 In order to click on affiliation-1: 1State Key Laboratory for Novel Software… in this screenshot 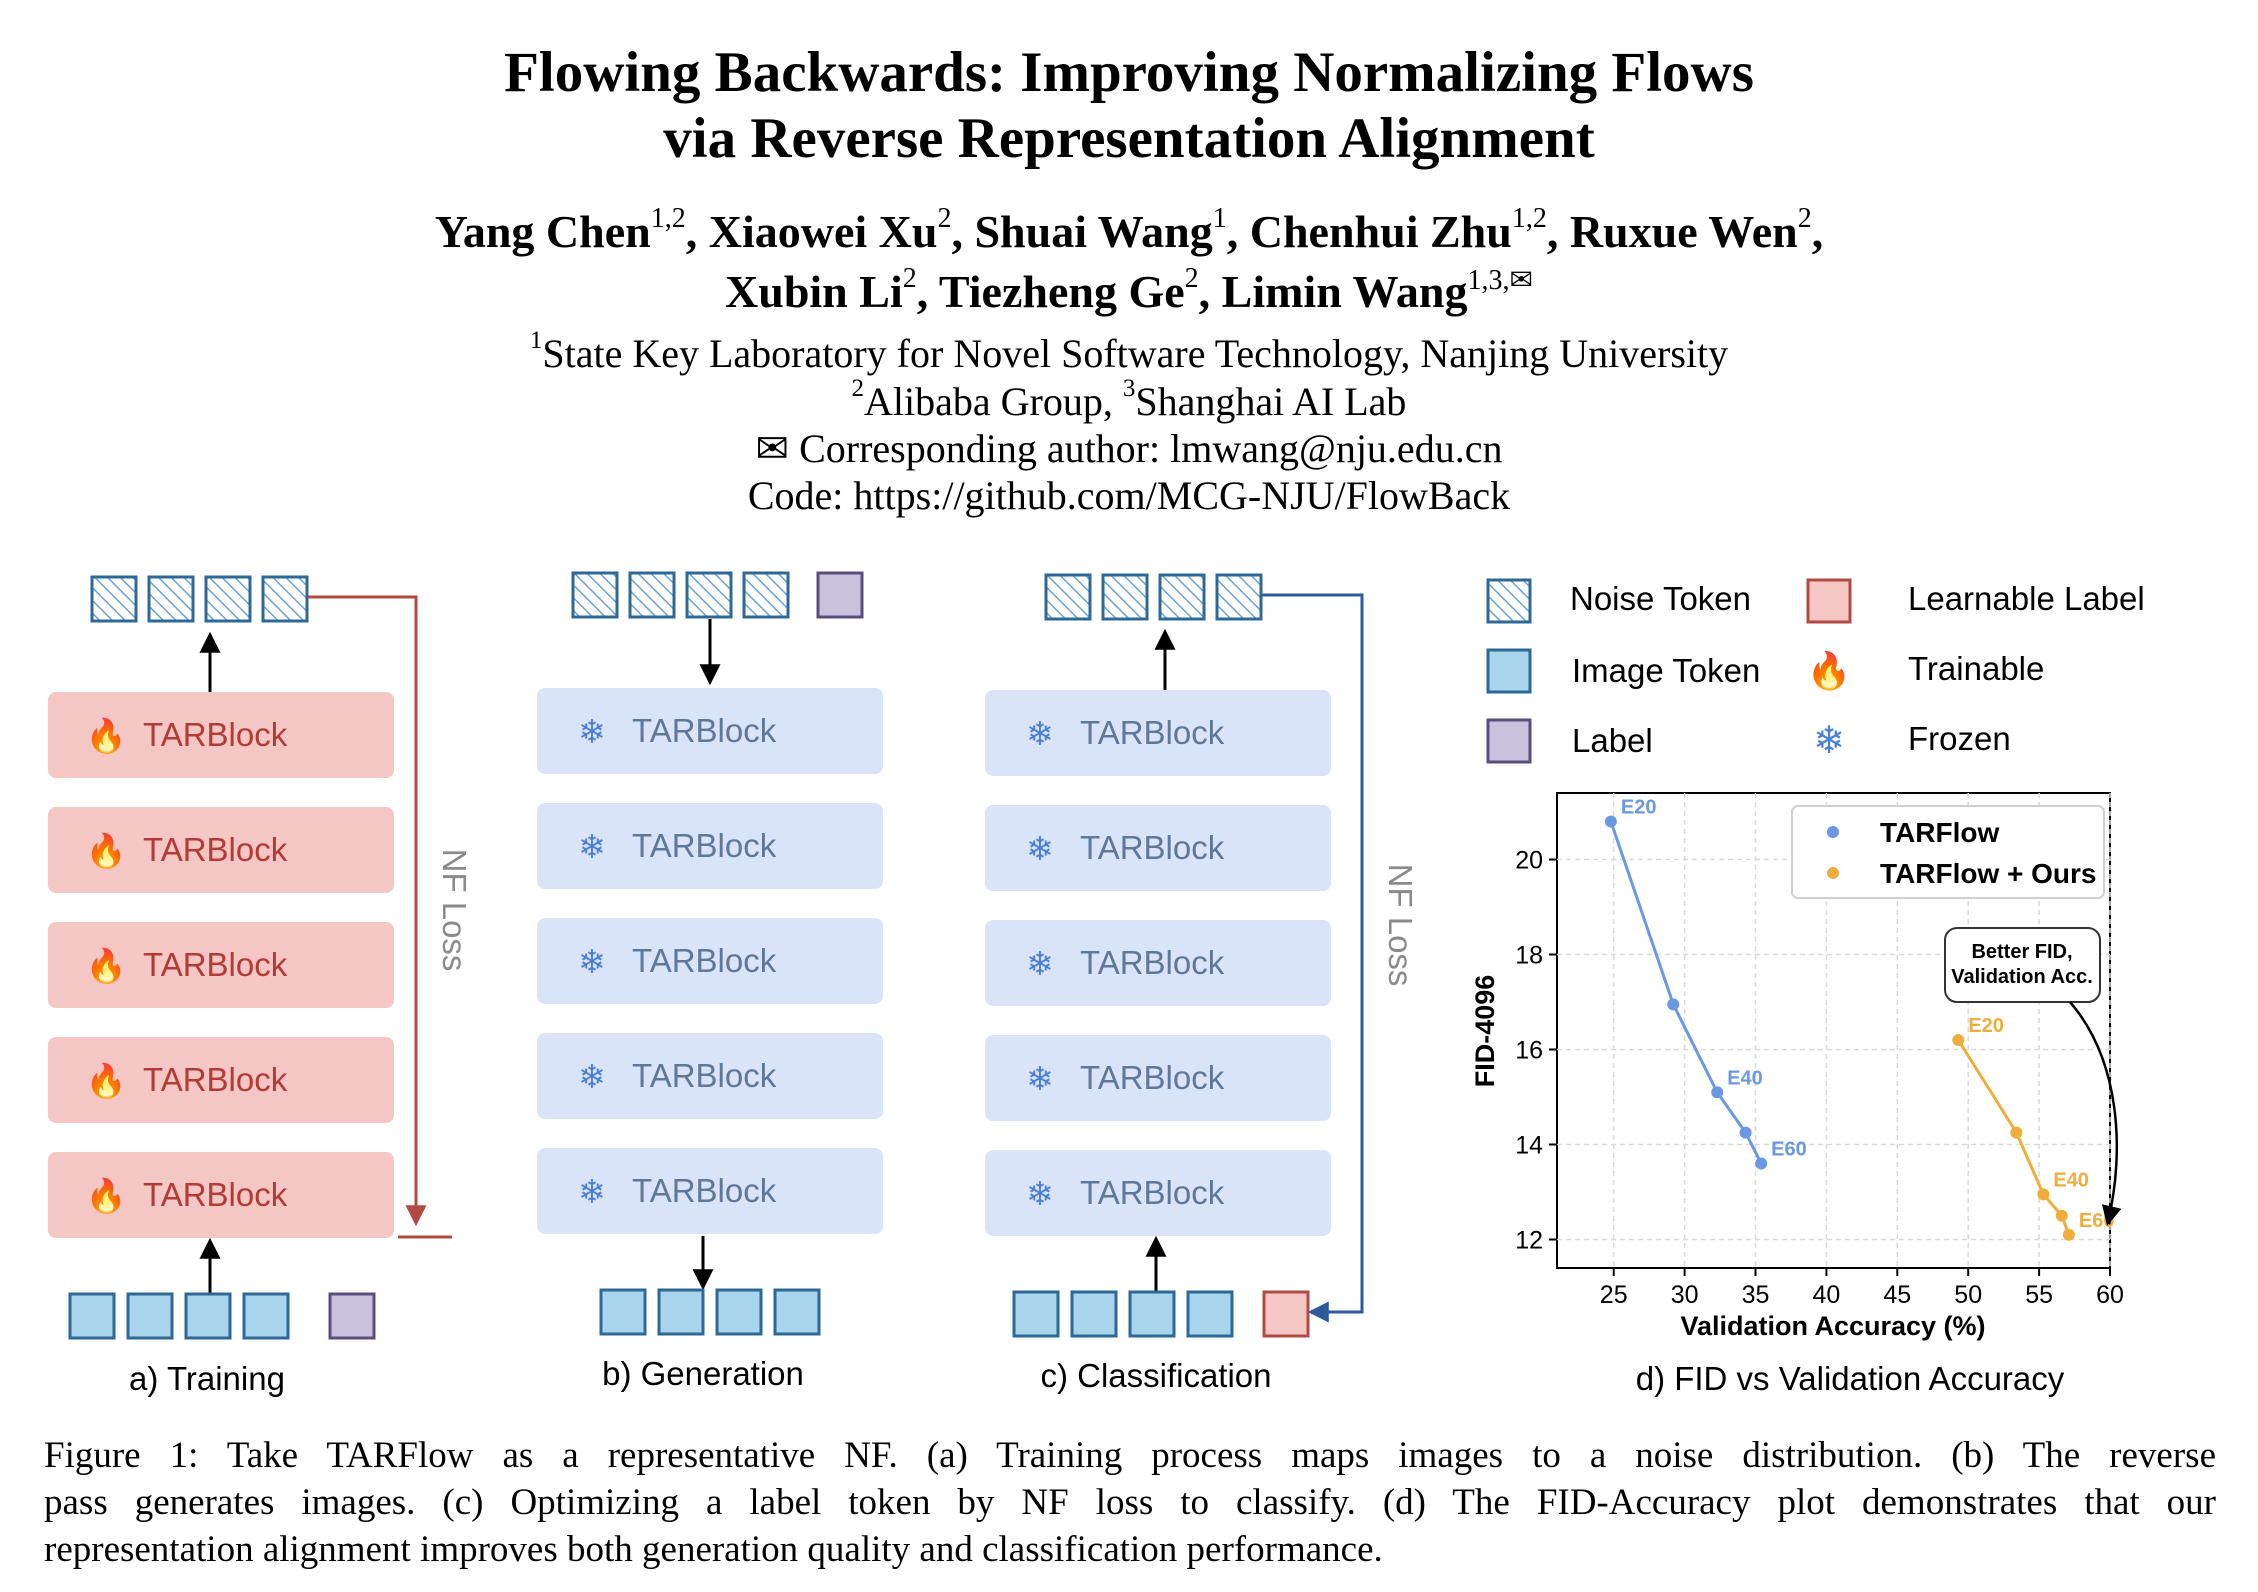, I will do `click(1129, 351)`.